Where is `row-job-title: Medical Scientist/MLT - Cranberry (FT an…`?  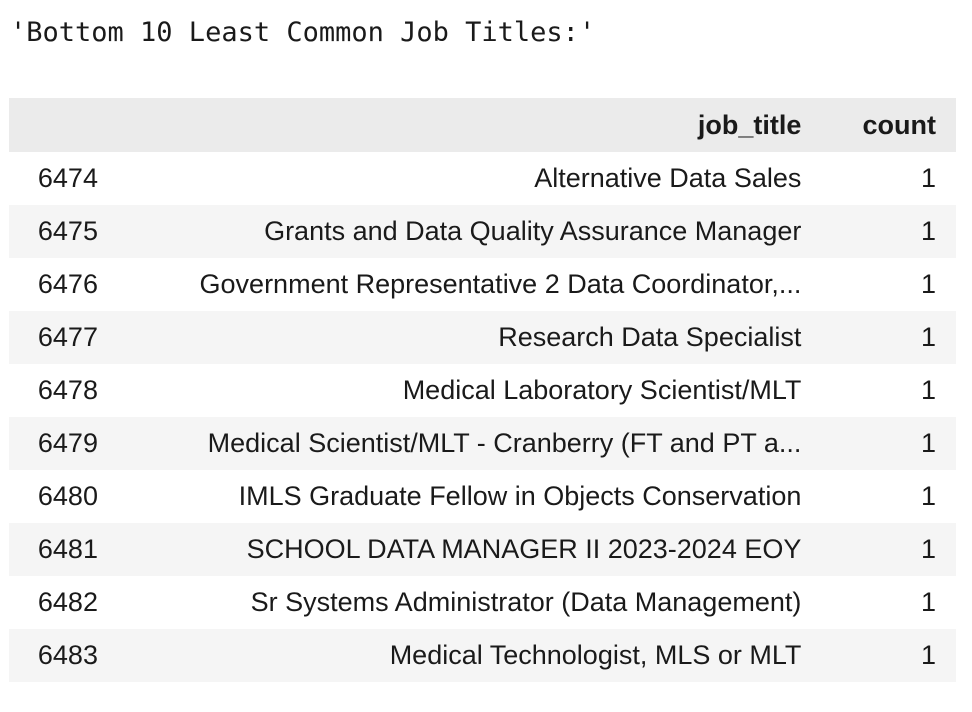 row-job-title: Medical Scientist/MLT - Cranberry (FT an… is located at coordinates (504, 443).